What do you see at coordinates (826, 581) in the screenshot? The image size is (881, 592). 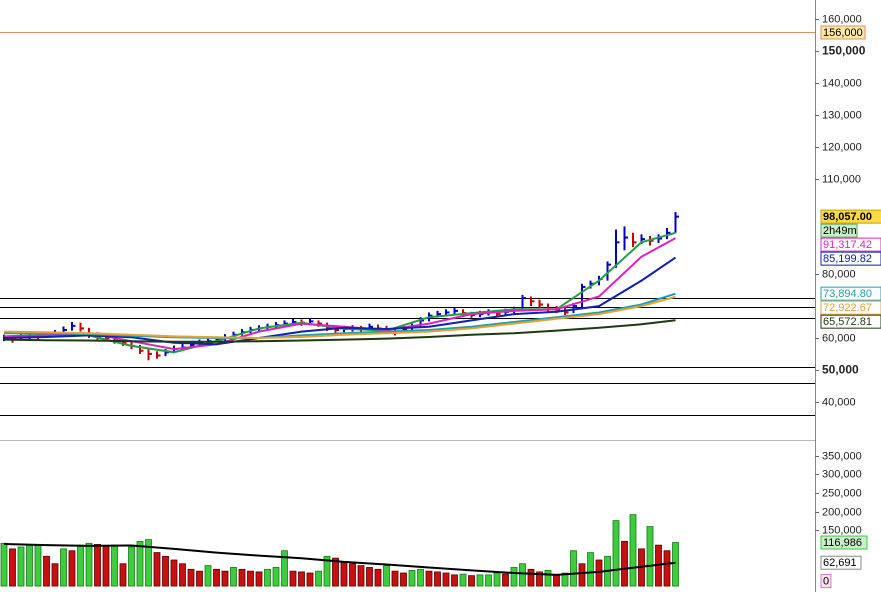 I see `zero-label: 0` at bounding box center [826, 581].